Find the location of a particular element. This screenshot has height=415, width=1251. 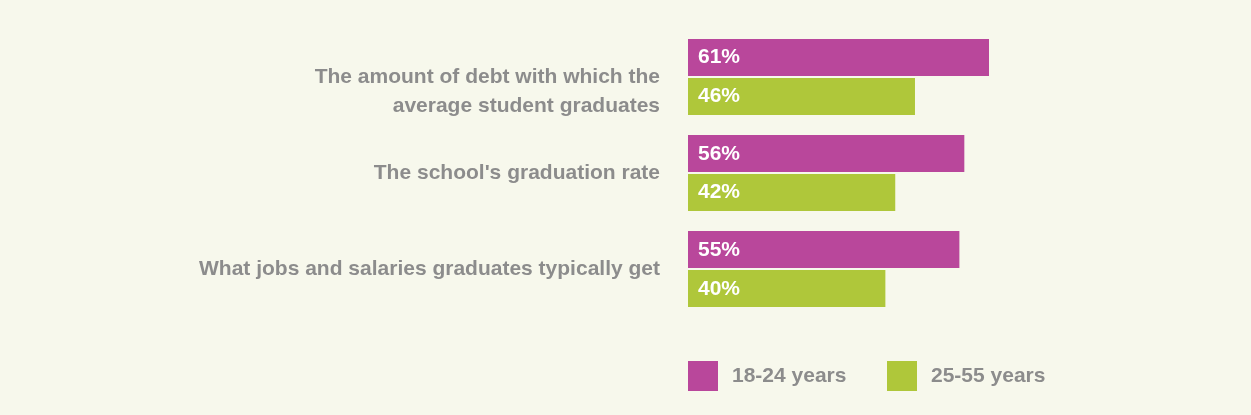

data-label: 40% is located at coordinates (719, 287).